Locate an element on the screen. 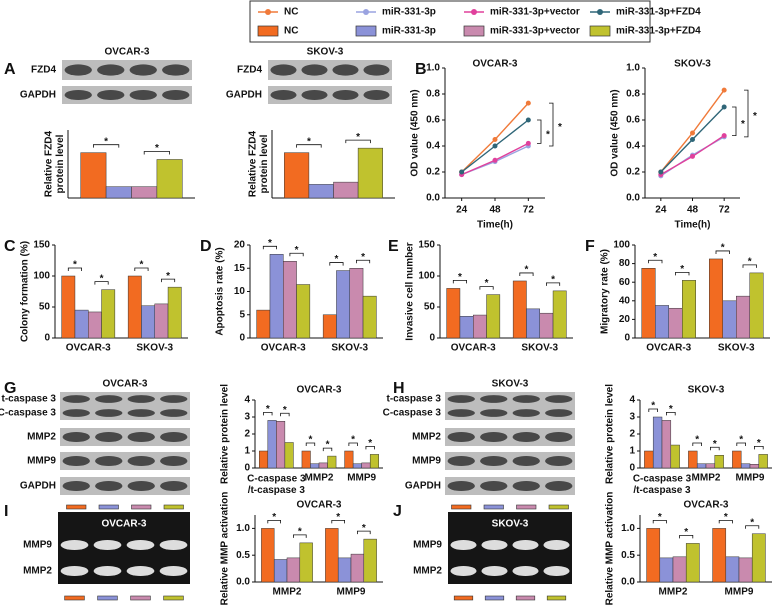  blot-label: GAPDH is located at coordinates (38, 95).